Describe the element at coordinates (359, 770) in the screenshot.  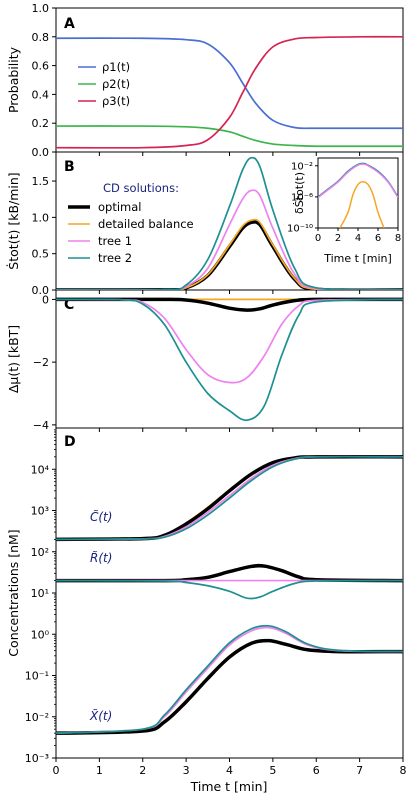
I see `xtick-label: 7` at that location.